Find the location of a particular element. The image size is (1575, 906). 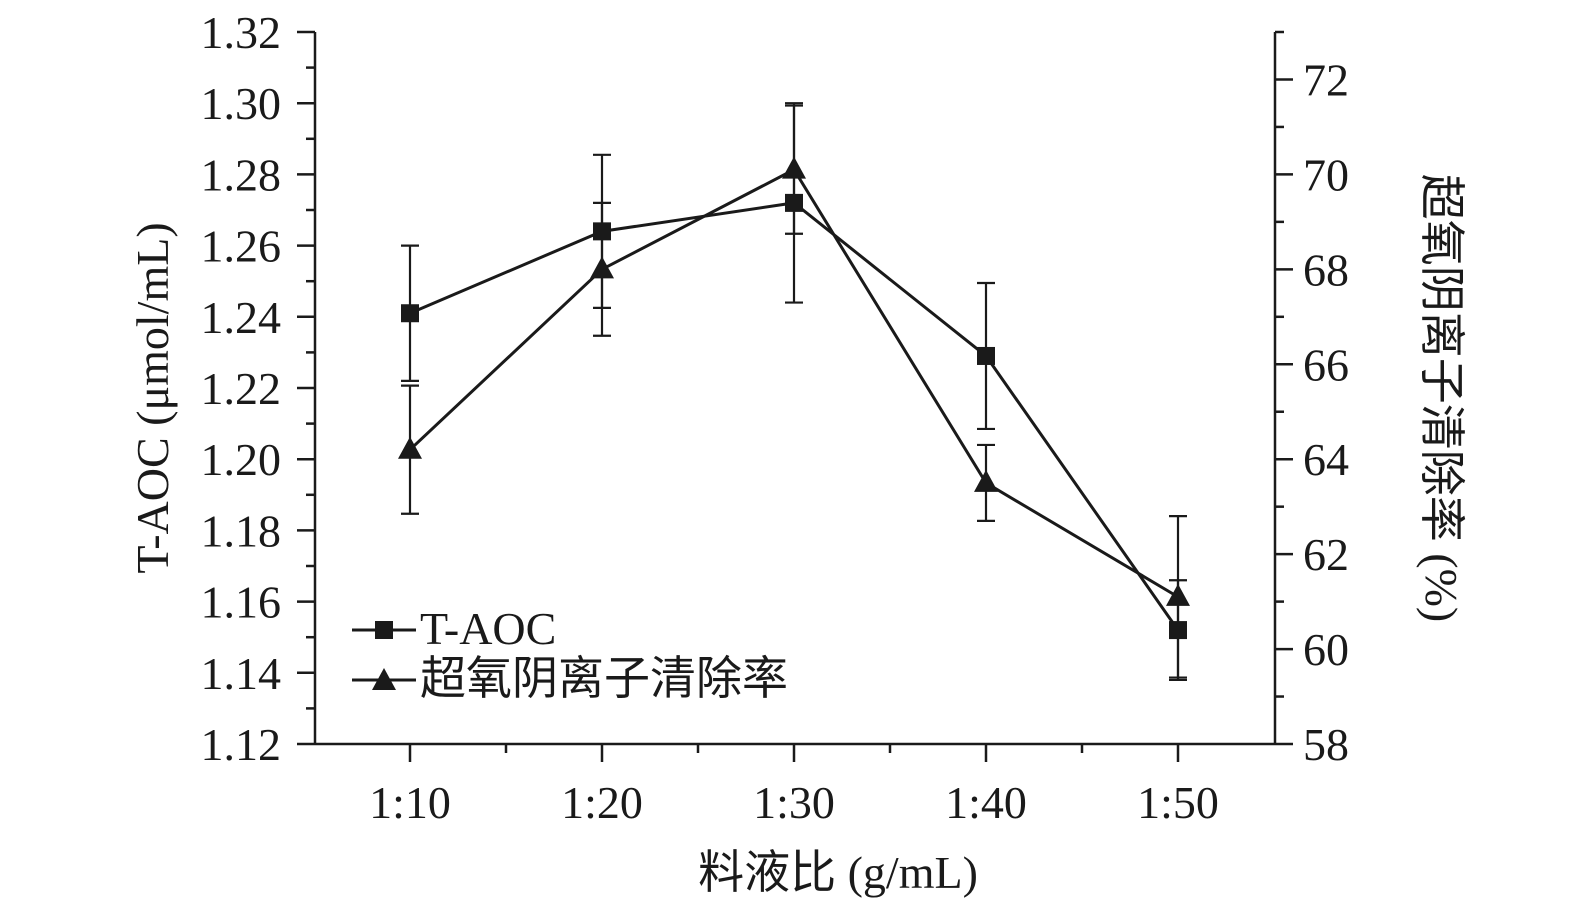

left-y-axis-title: T-AOC (μmol/mL) is located at coordinates (152, 397).